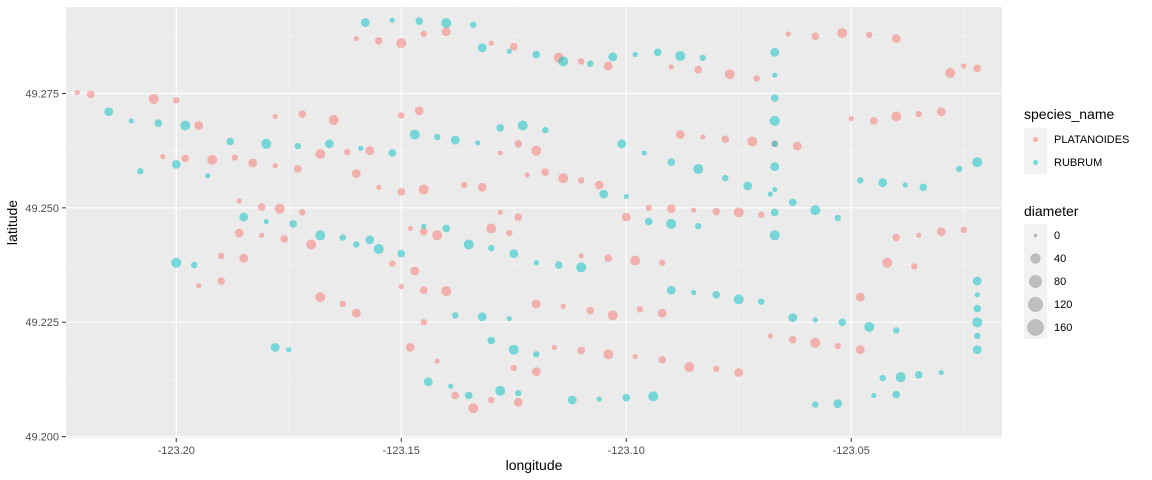  I want to click on legend-species: species_name PLATANOIDES RUBRUM, so click(1076, 140).